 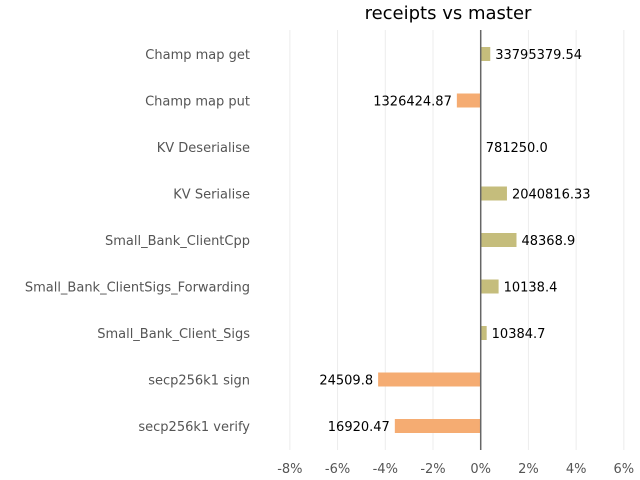 I want to click on data-label: 2040816.33, so click(x=551, y=195).